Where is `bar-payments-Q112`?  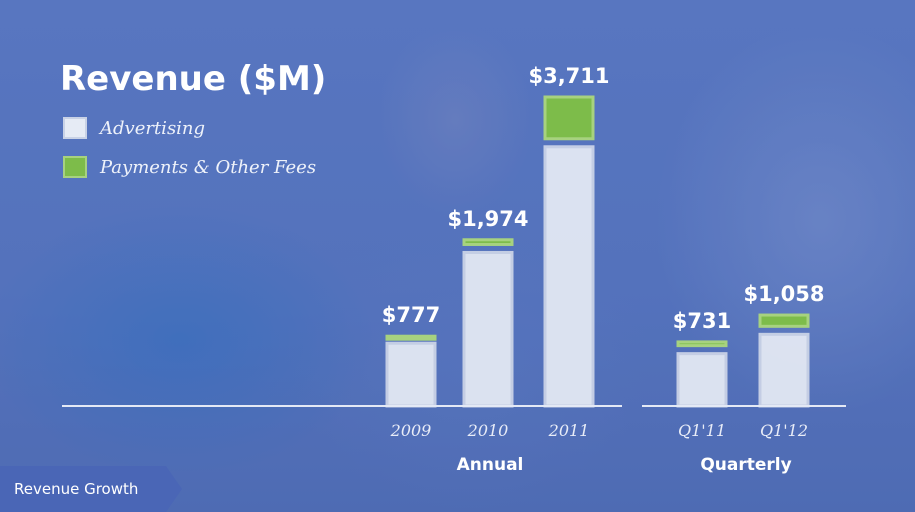 bar-payments-Q112 is located at coordinates (784, 320).